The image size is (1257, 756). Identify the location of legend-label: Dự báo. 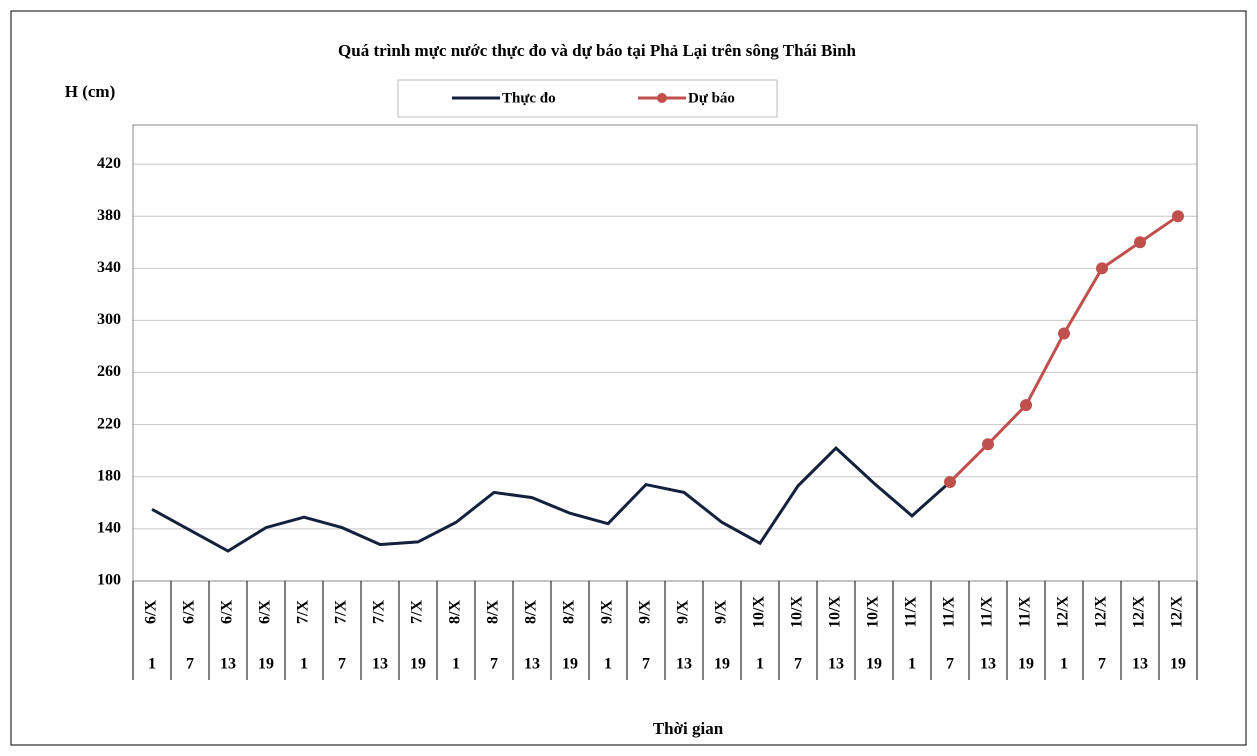
(711, 98).